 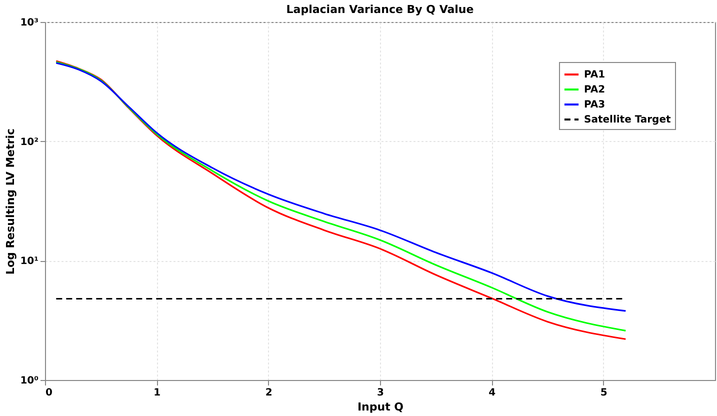 I want to click on x-tick-label: 0, so click(x=49, y=393).